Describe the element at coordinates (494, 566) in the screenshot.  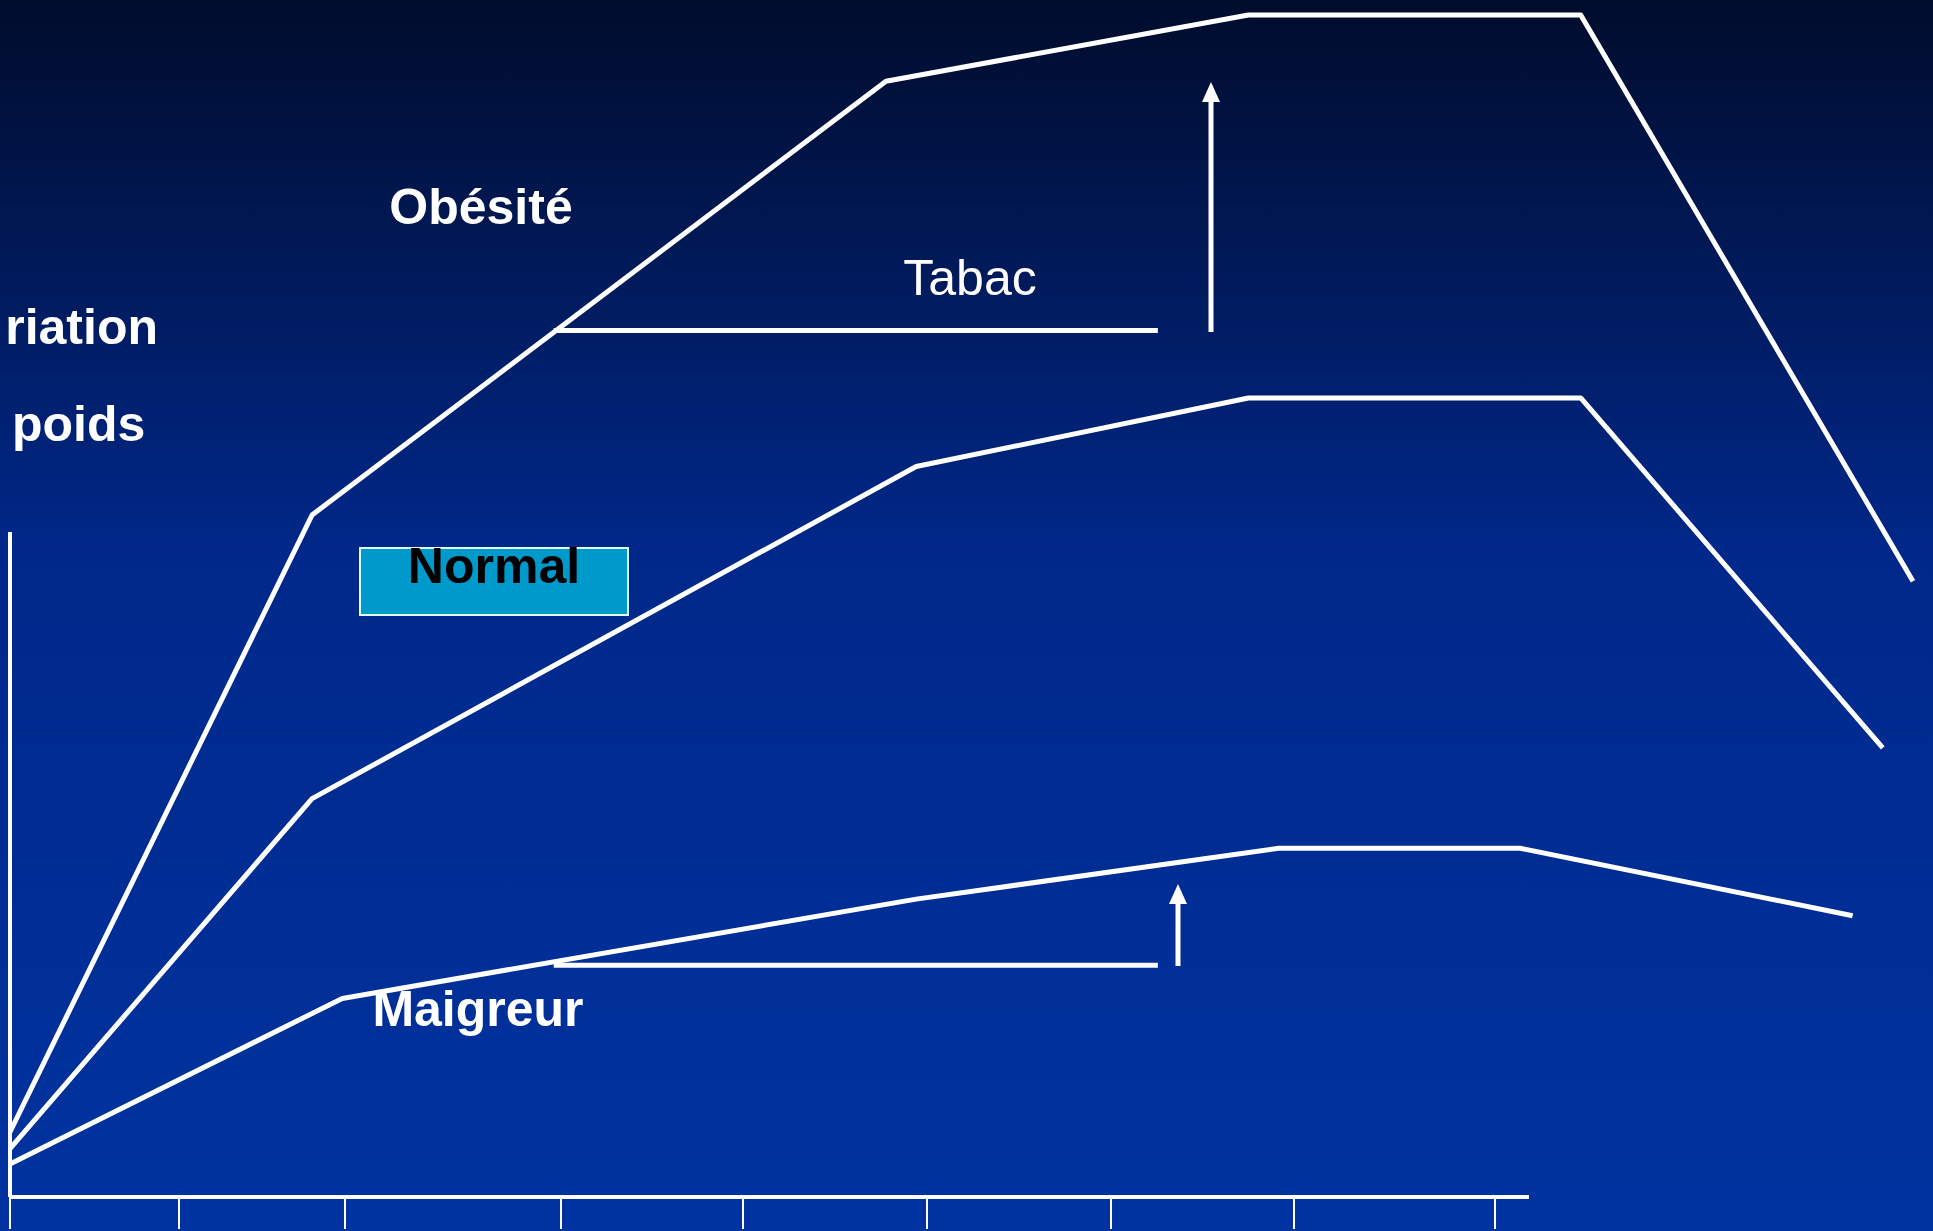
I see `series-label: Normal` at that location.